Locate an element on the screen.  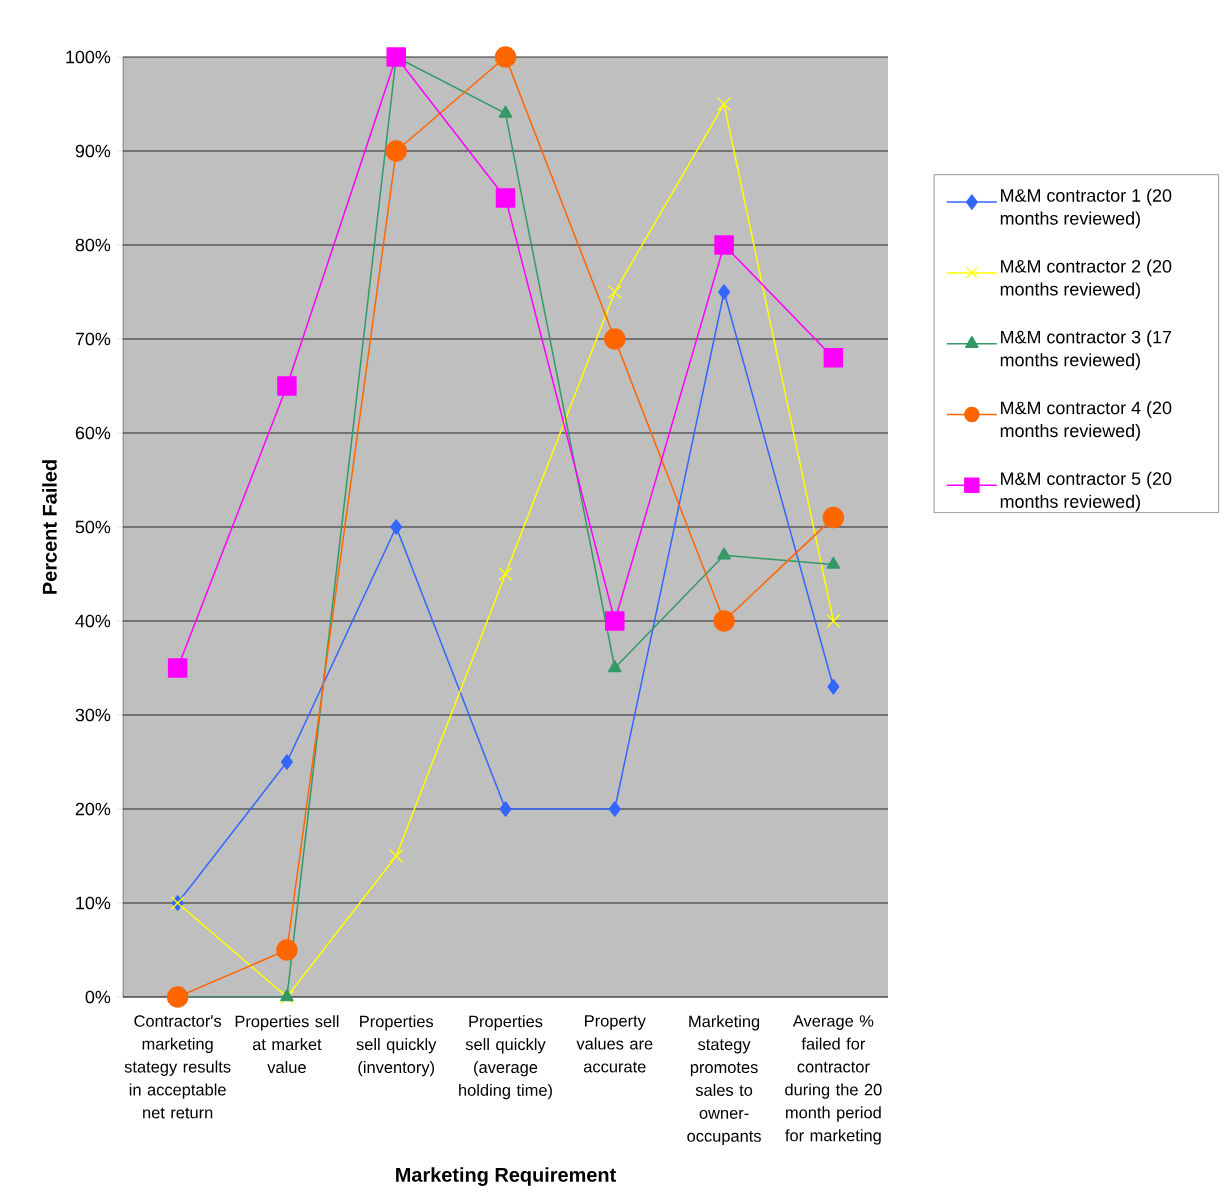
legend-label: M&M contractor 4 (20 months reviewed) is located at coordinates (1086, 421).